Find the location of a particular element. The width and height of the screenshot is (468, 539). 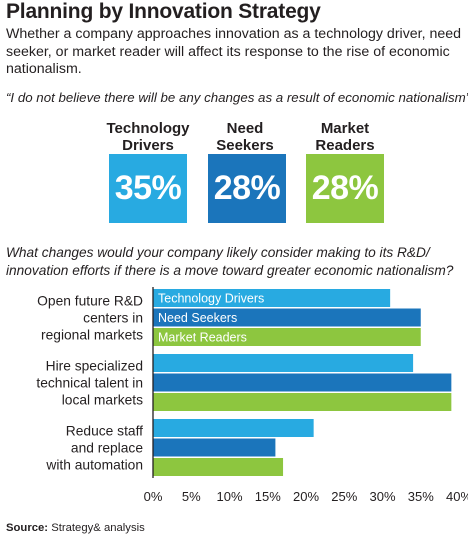

x-tick-label: 30% is located at coordinates (382, 496).